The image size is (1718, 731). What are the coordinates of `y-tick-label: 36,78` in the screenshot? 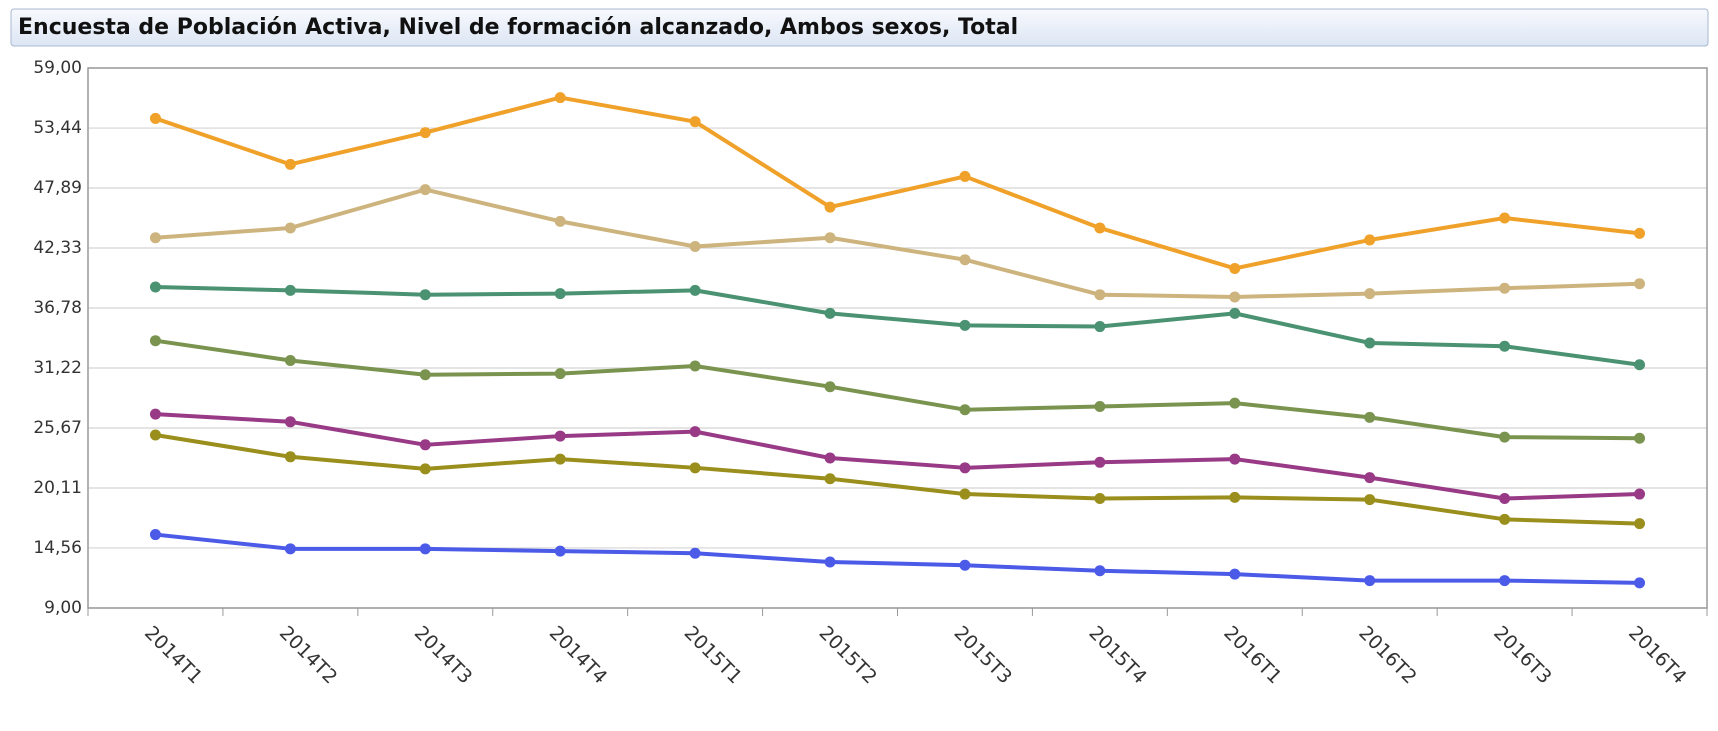 It's located at (57, 308).